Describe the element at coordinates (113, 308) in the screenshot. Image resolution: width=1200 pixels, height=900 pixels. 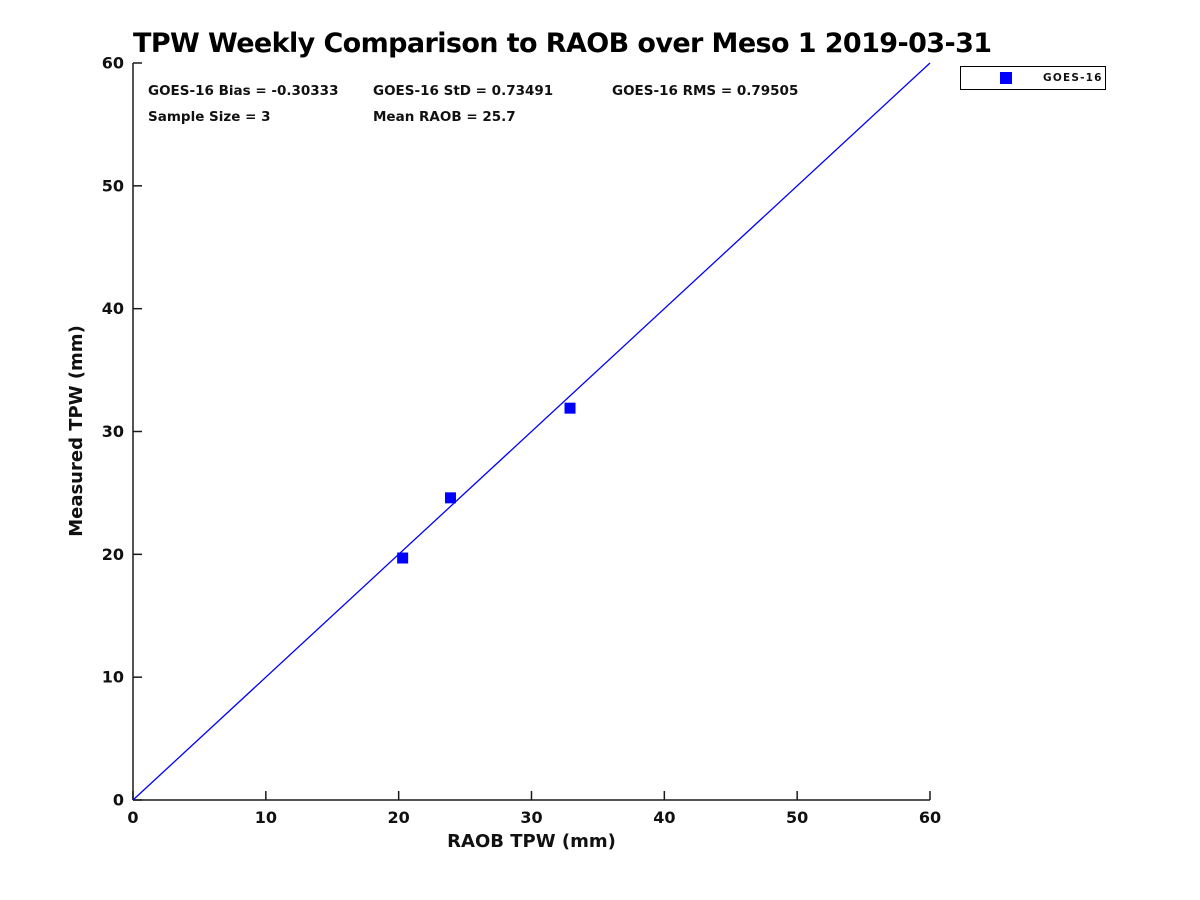
I see `y-tick-label: 40` at that location.